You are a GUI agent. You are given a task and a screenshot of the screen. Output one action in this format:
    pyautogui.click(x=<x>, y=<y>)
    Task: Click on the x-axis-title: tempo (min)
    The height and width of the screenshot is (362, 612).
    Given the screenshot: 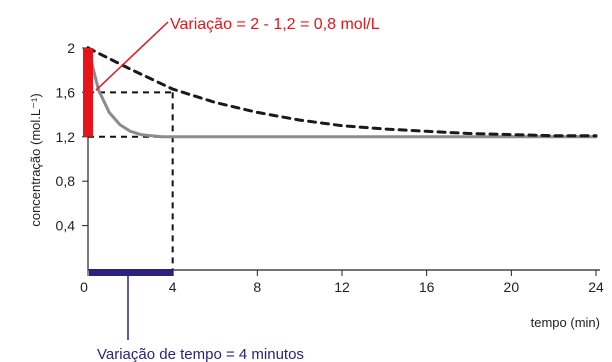 What is the action you would take?
    pyautogui.click(x=565, y=322)
    